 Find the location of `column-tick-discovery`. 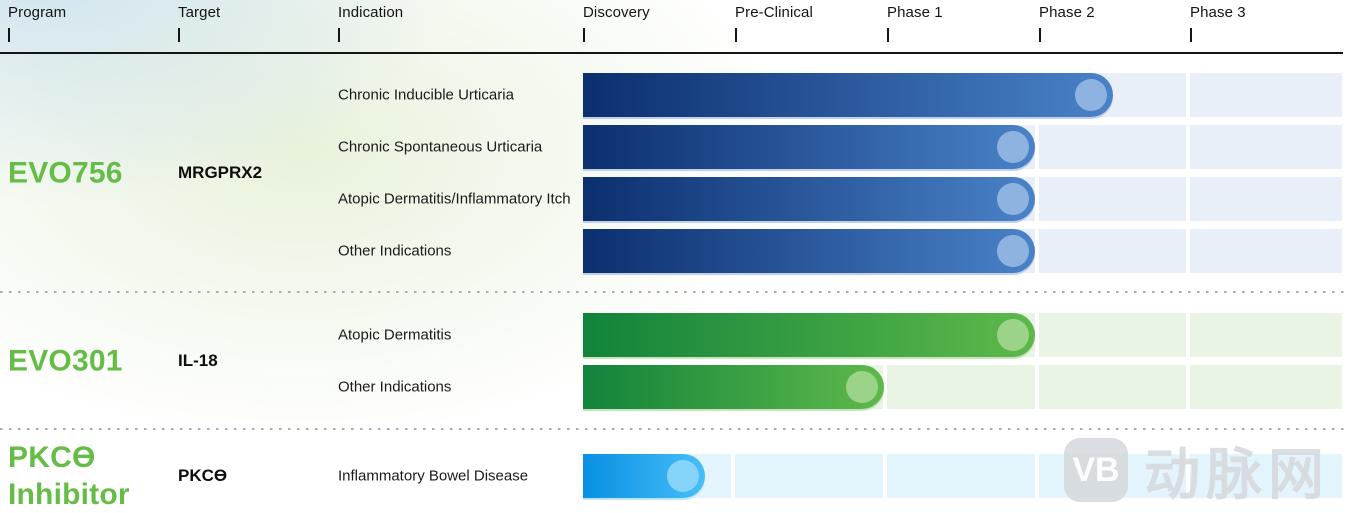

column-tick-discovery is located at coordinates (584, 35).